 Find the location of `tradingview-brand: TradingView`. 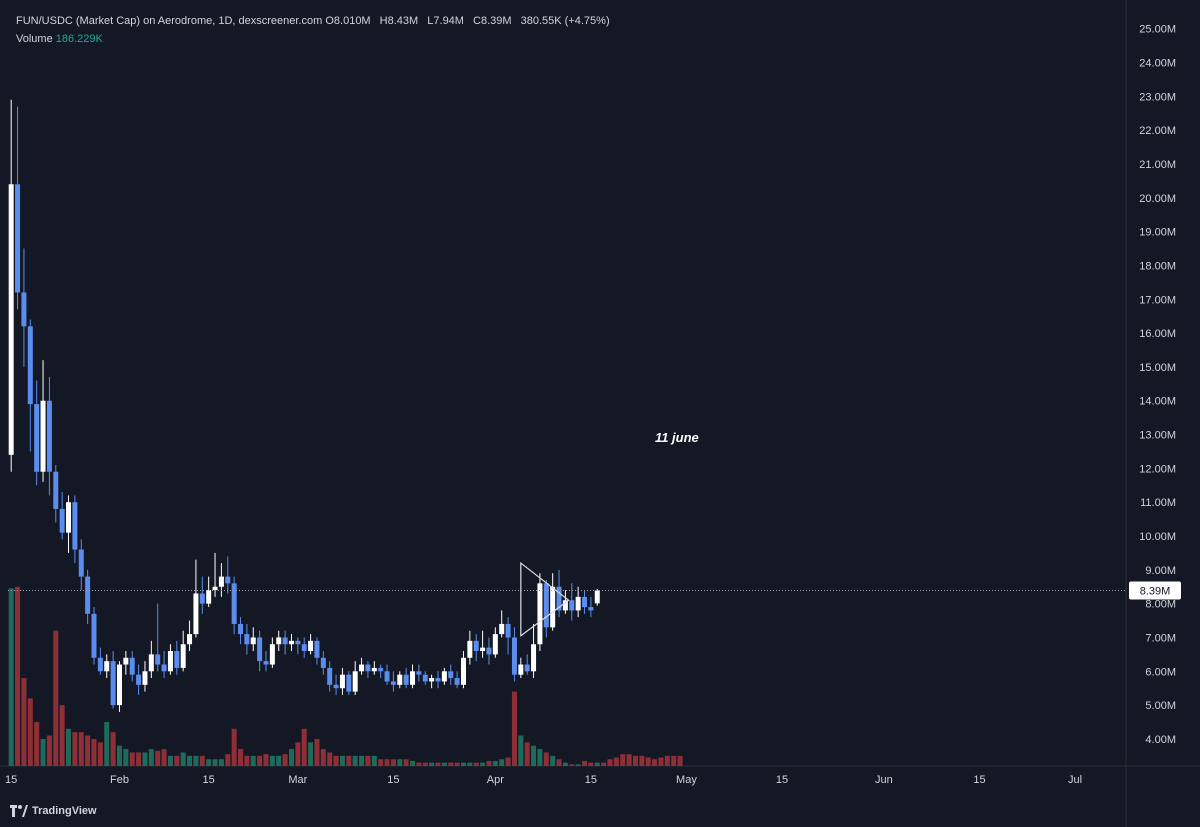

tradingview-brand: TradingView is located at coordinates (53, 811).